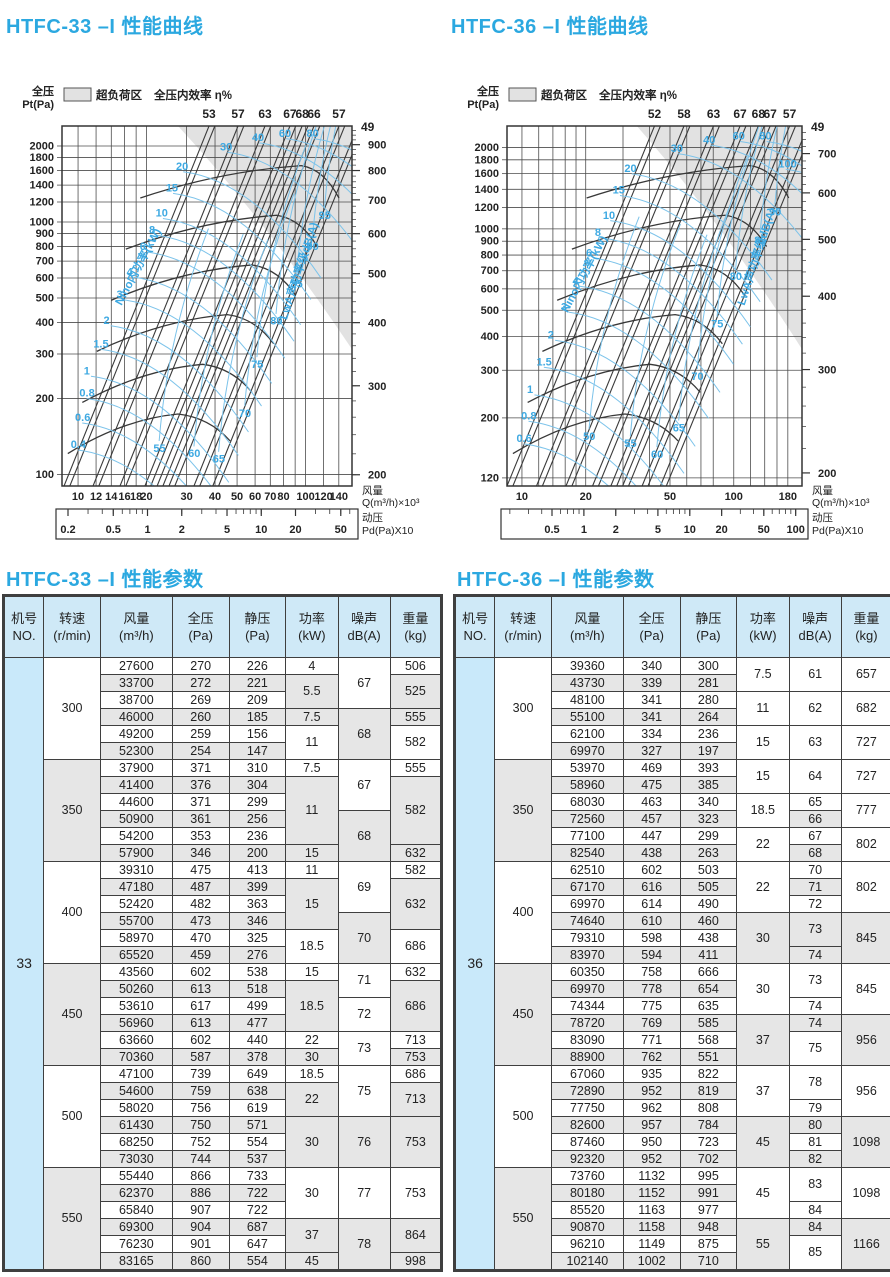 Image resolution: width=890 pixels, height=1277 pixels. What do you see at coordinates (200, 785) in the screenshot?
I see `total-pressure-cell: 376` at bounding box center [200, 785].